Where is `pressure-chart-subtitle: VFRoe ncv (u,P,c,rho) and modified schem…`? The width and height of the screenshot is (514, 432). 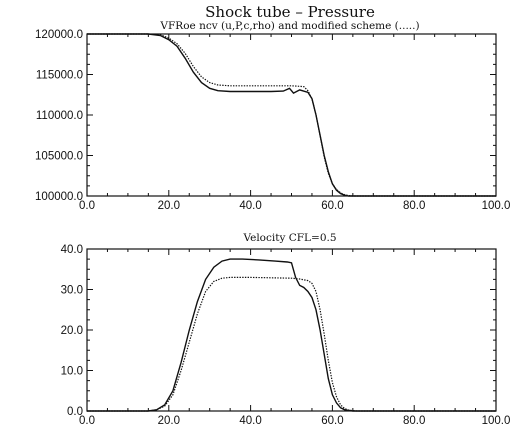
pressure-chart-subtitle: VFRoe ncv (u,P,c,rho) and modified schem… is located at coordinates (289, 26).